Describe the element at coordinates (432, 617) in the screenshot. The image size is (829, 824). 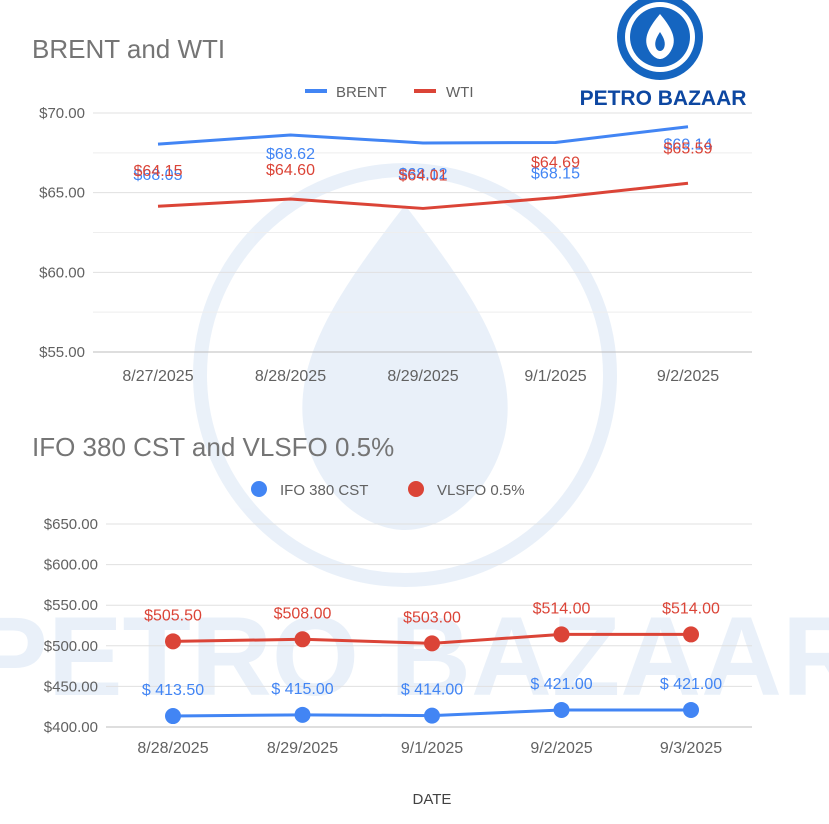
I see `data-label: $503.00` at that location.